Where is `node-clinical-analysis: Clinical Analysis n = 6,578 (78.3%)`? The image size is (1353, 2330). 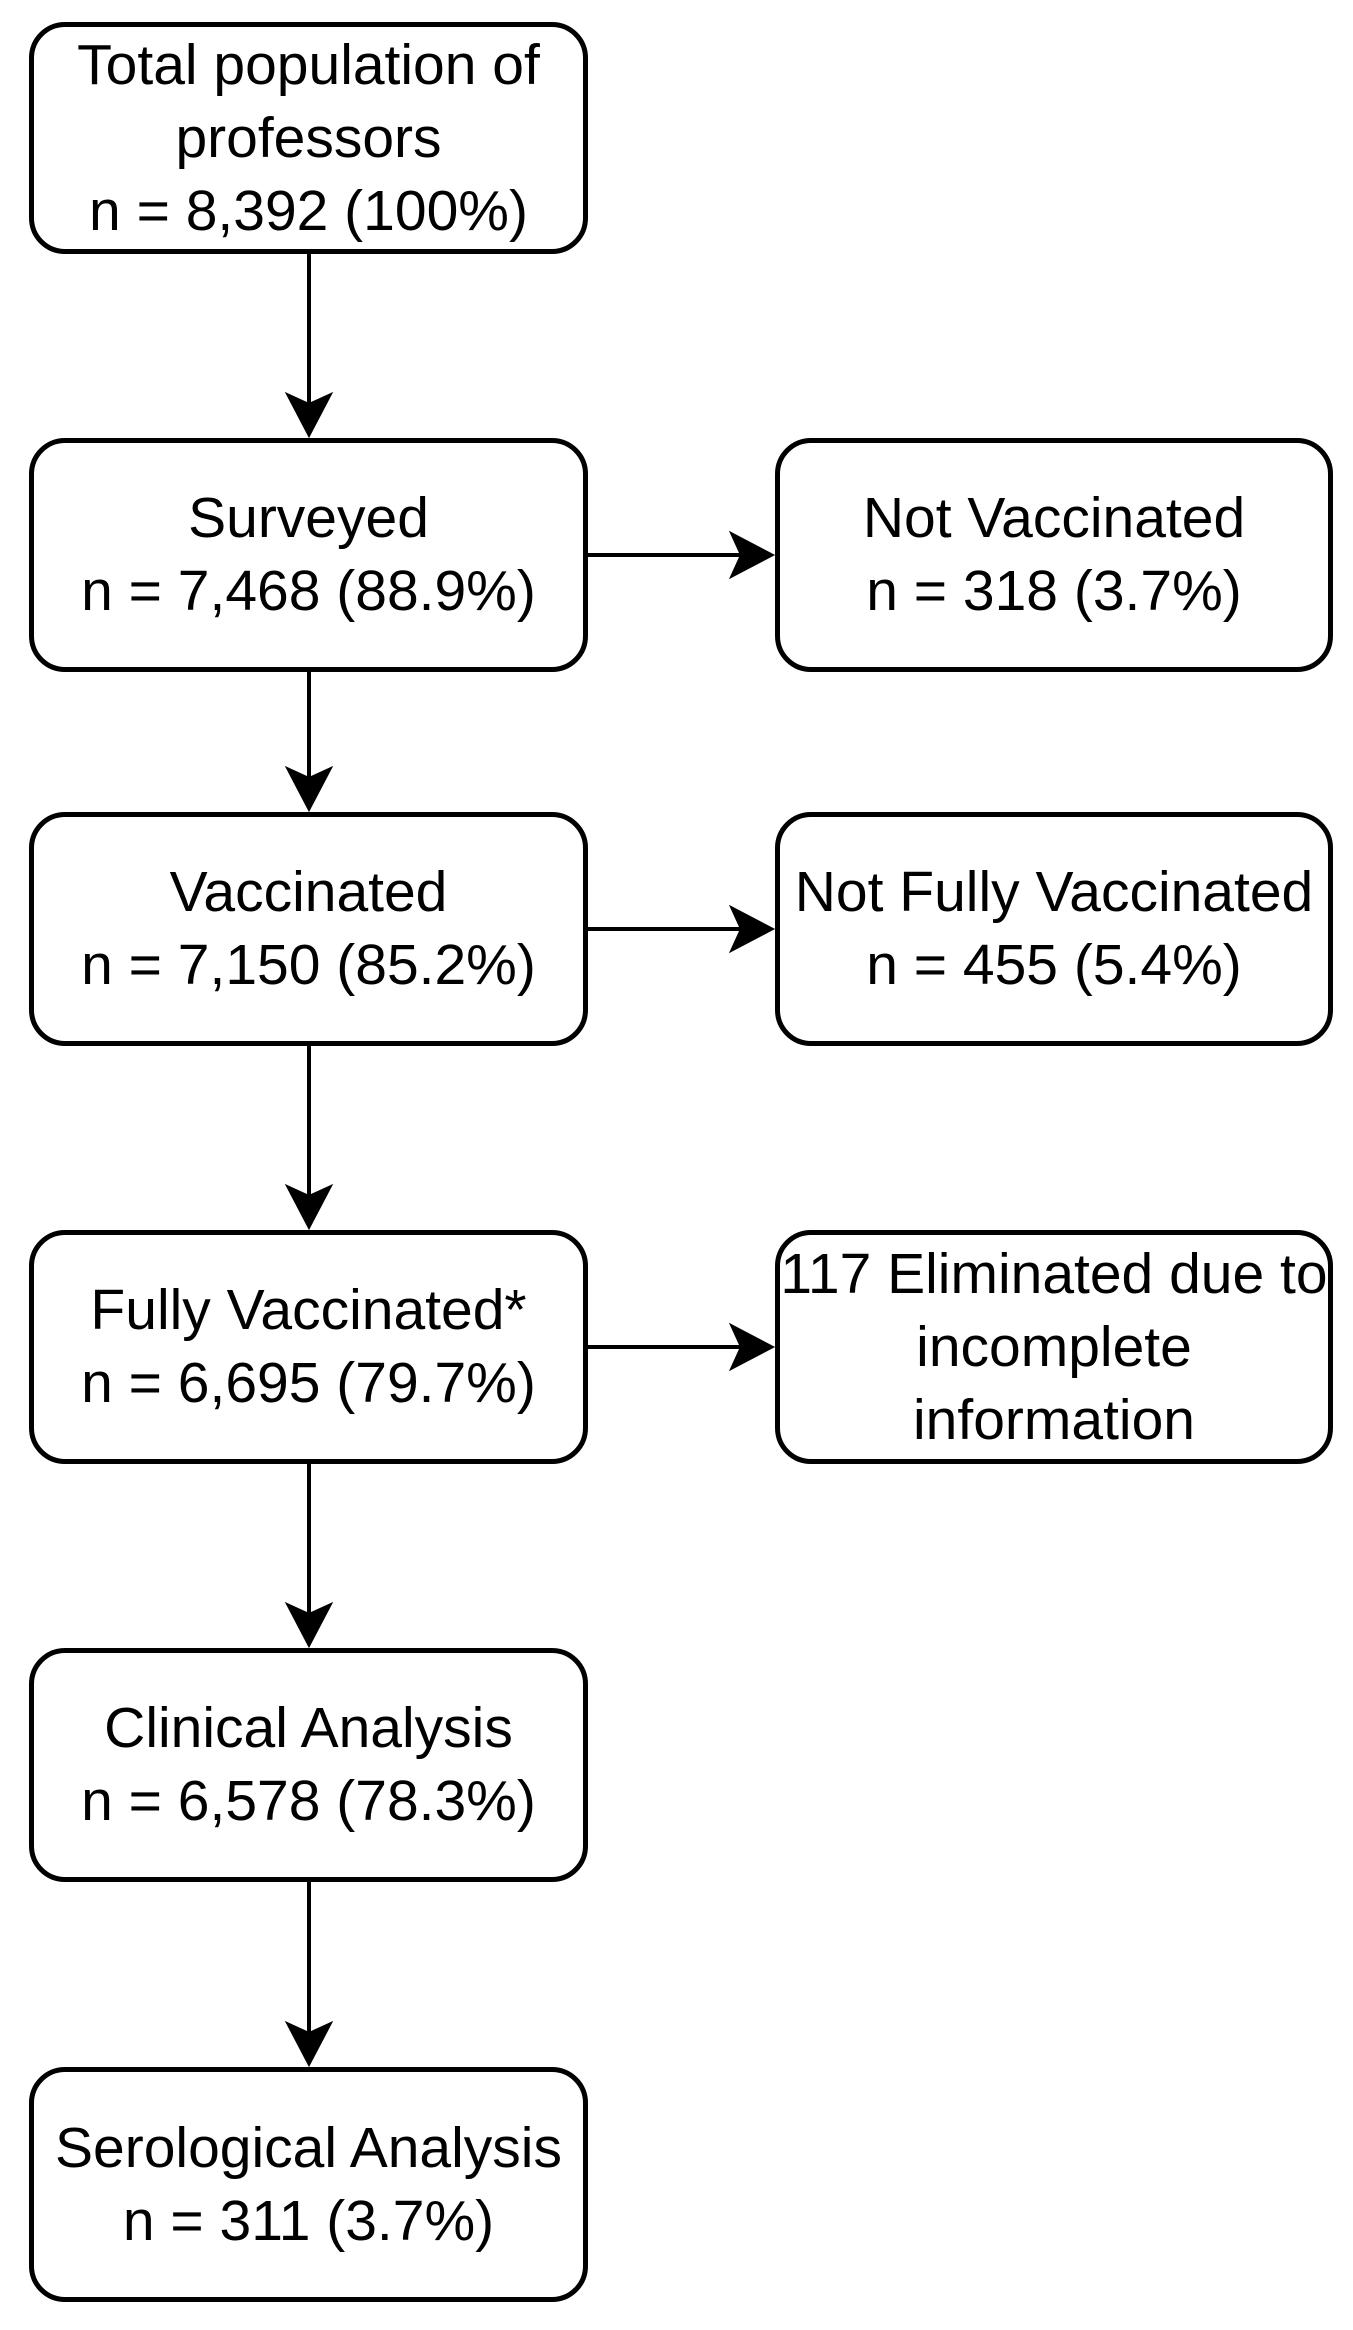 node-clinical-analysis: Clinical Analysis n = 6,578 (78.3%) is located at coordinates (308, 1765).